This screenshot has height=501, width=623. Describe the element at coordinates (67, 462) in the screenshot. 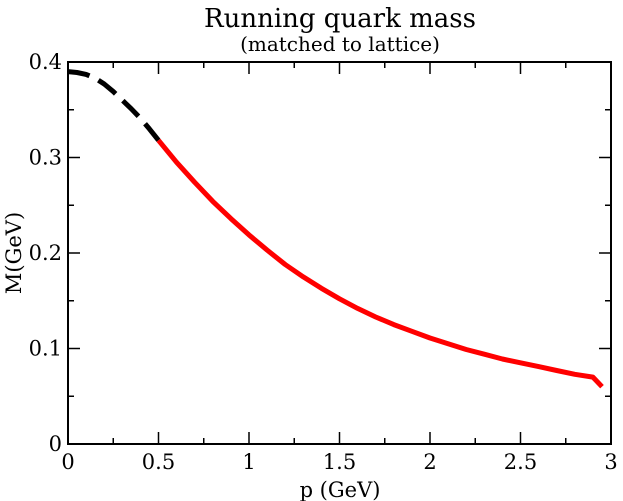

I see `x-tick-label: 0` at that location.